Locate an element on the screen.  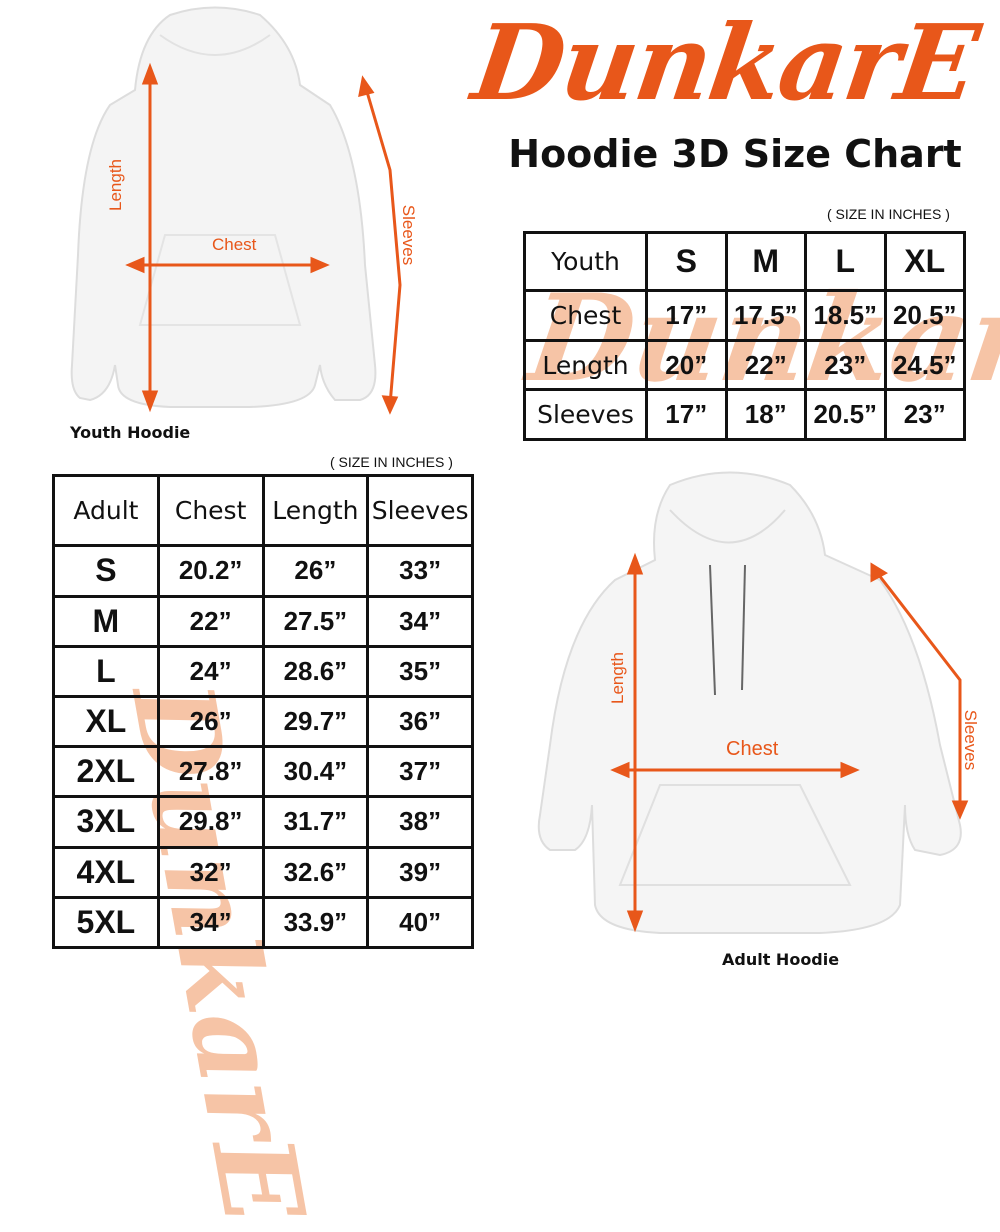
adult-chest-label: Chest is located at coordinates (752, 749).